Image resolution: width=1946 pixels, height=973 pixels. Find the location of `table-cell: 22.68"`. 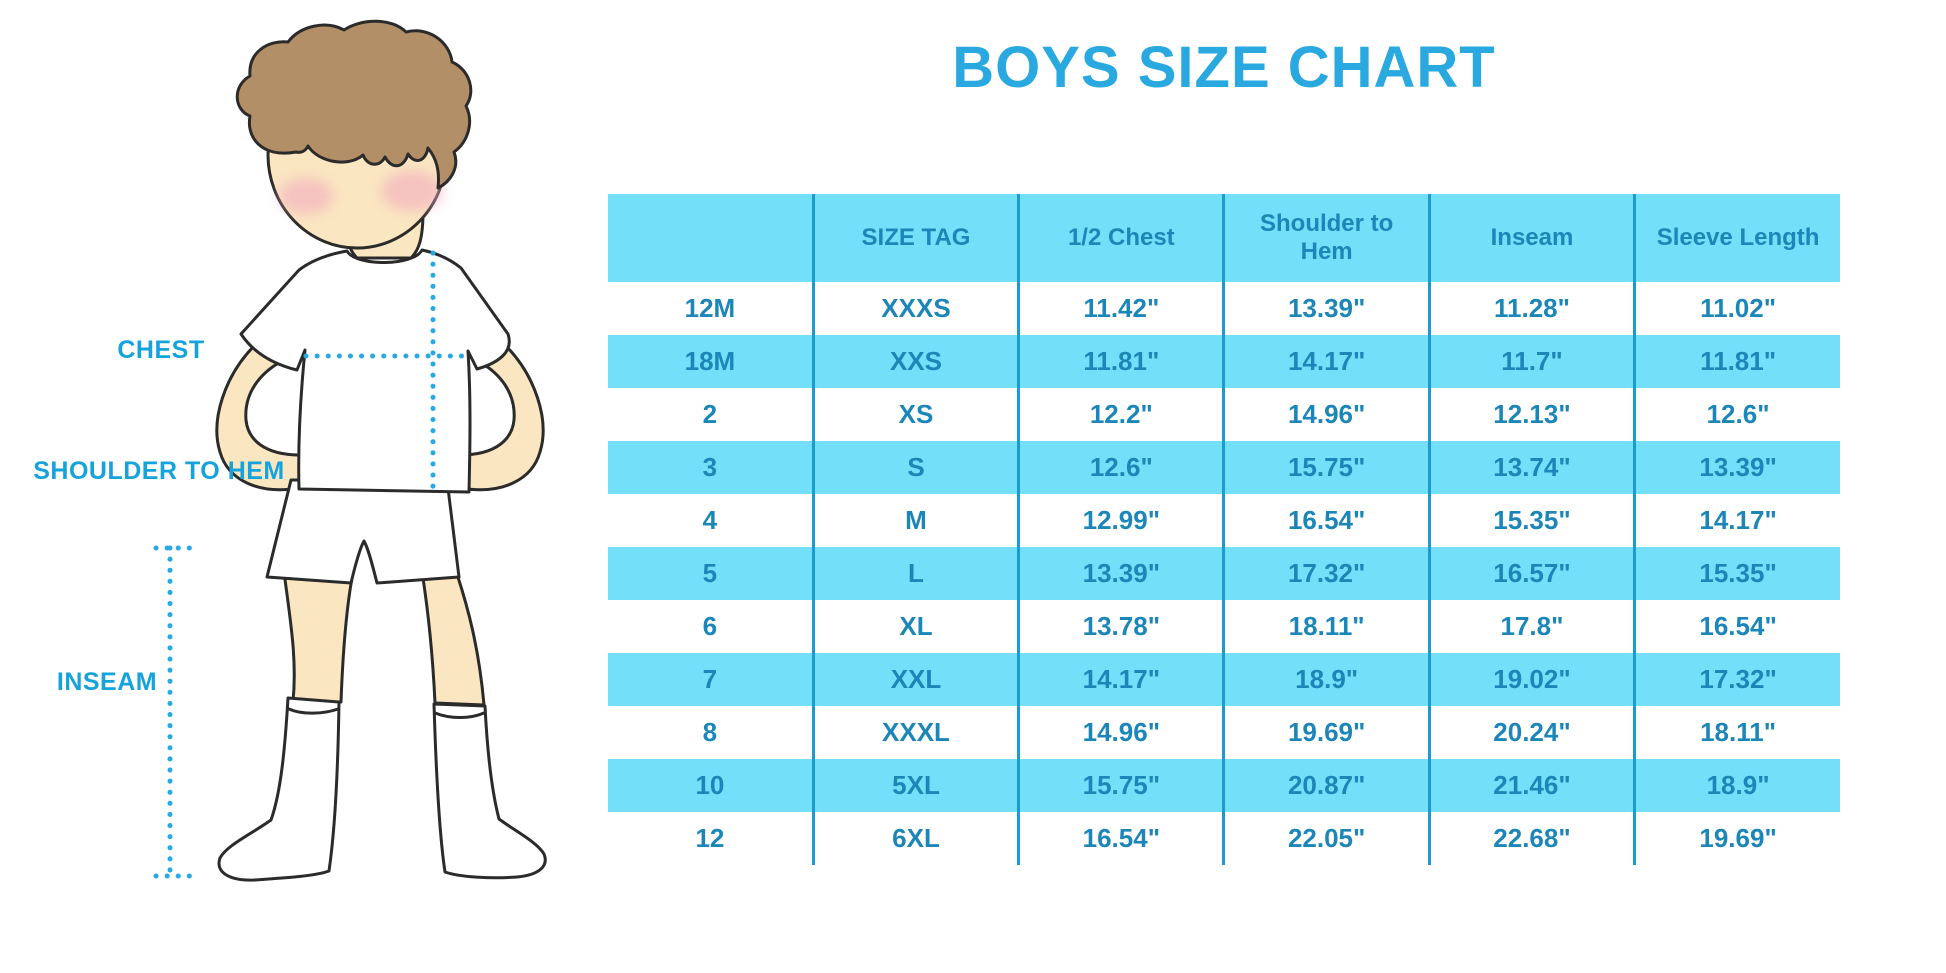

table-cell: 22.68" is located at coordinates (1533, 838).